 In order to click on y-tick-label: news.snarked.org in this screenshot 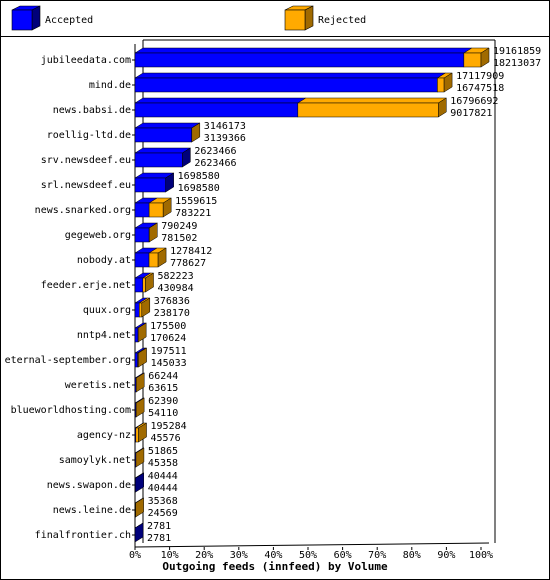, I will do `click(83, 210)`.